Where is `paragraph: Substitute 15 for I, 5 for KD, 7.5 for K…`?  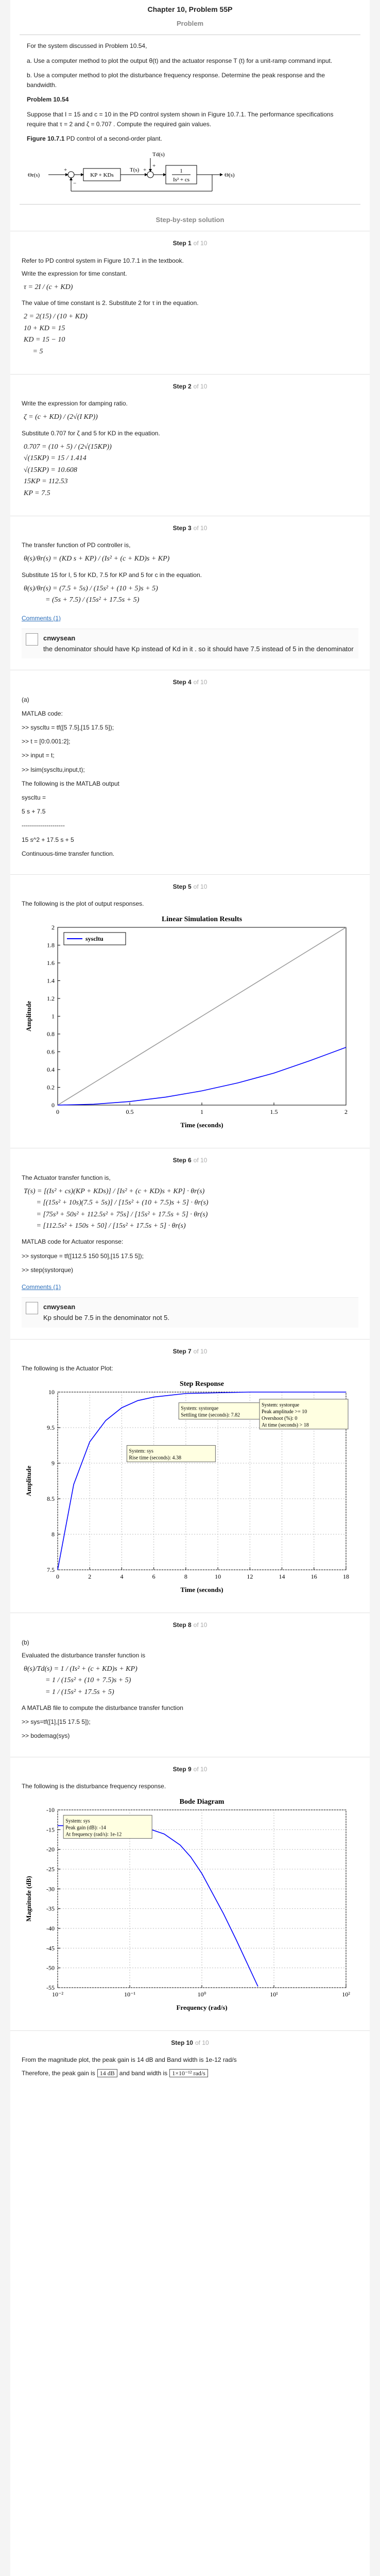 paragraph: Substitute 15 for I, 5 for KD, 7.5 for K… is located at coordinates (112, 575).